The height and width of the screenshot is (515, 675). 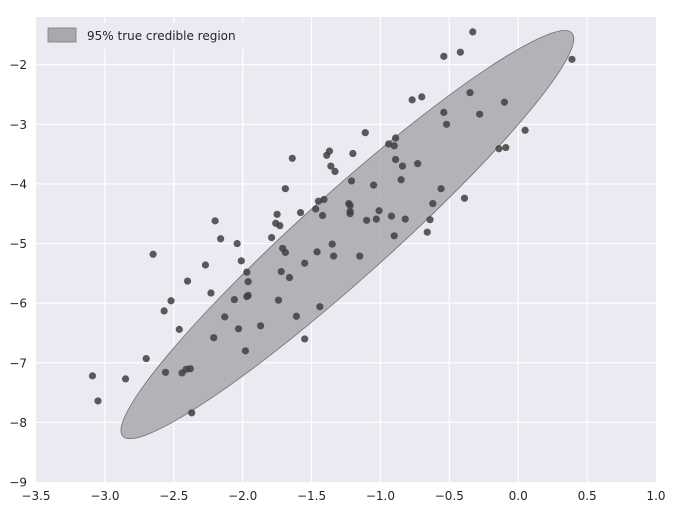 What do you see at coordinates (62, 35) in the screenshot?
I see `legend-swatch-credible-region` at bounding box center [62, 35].